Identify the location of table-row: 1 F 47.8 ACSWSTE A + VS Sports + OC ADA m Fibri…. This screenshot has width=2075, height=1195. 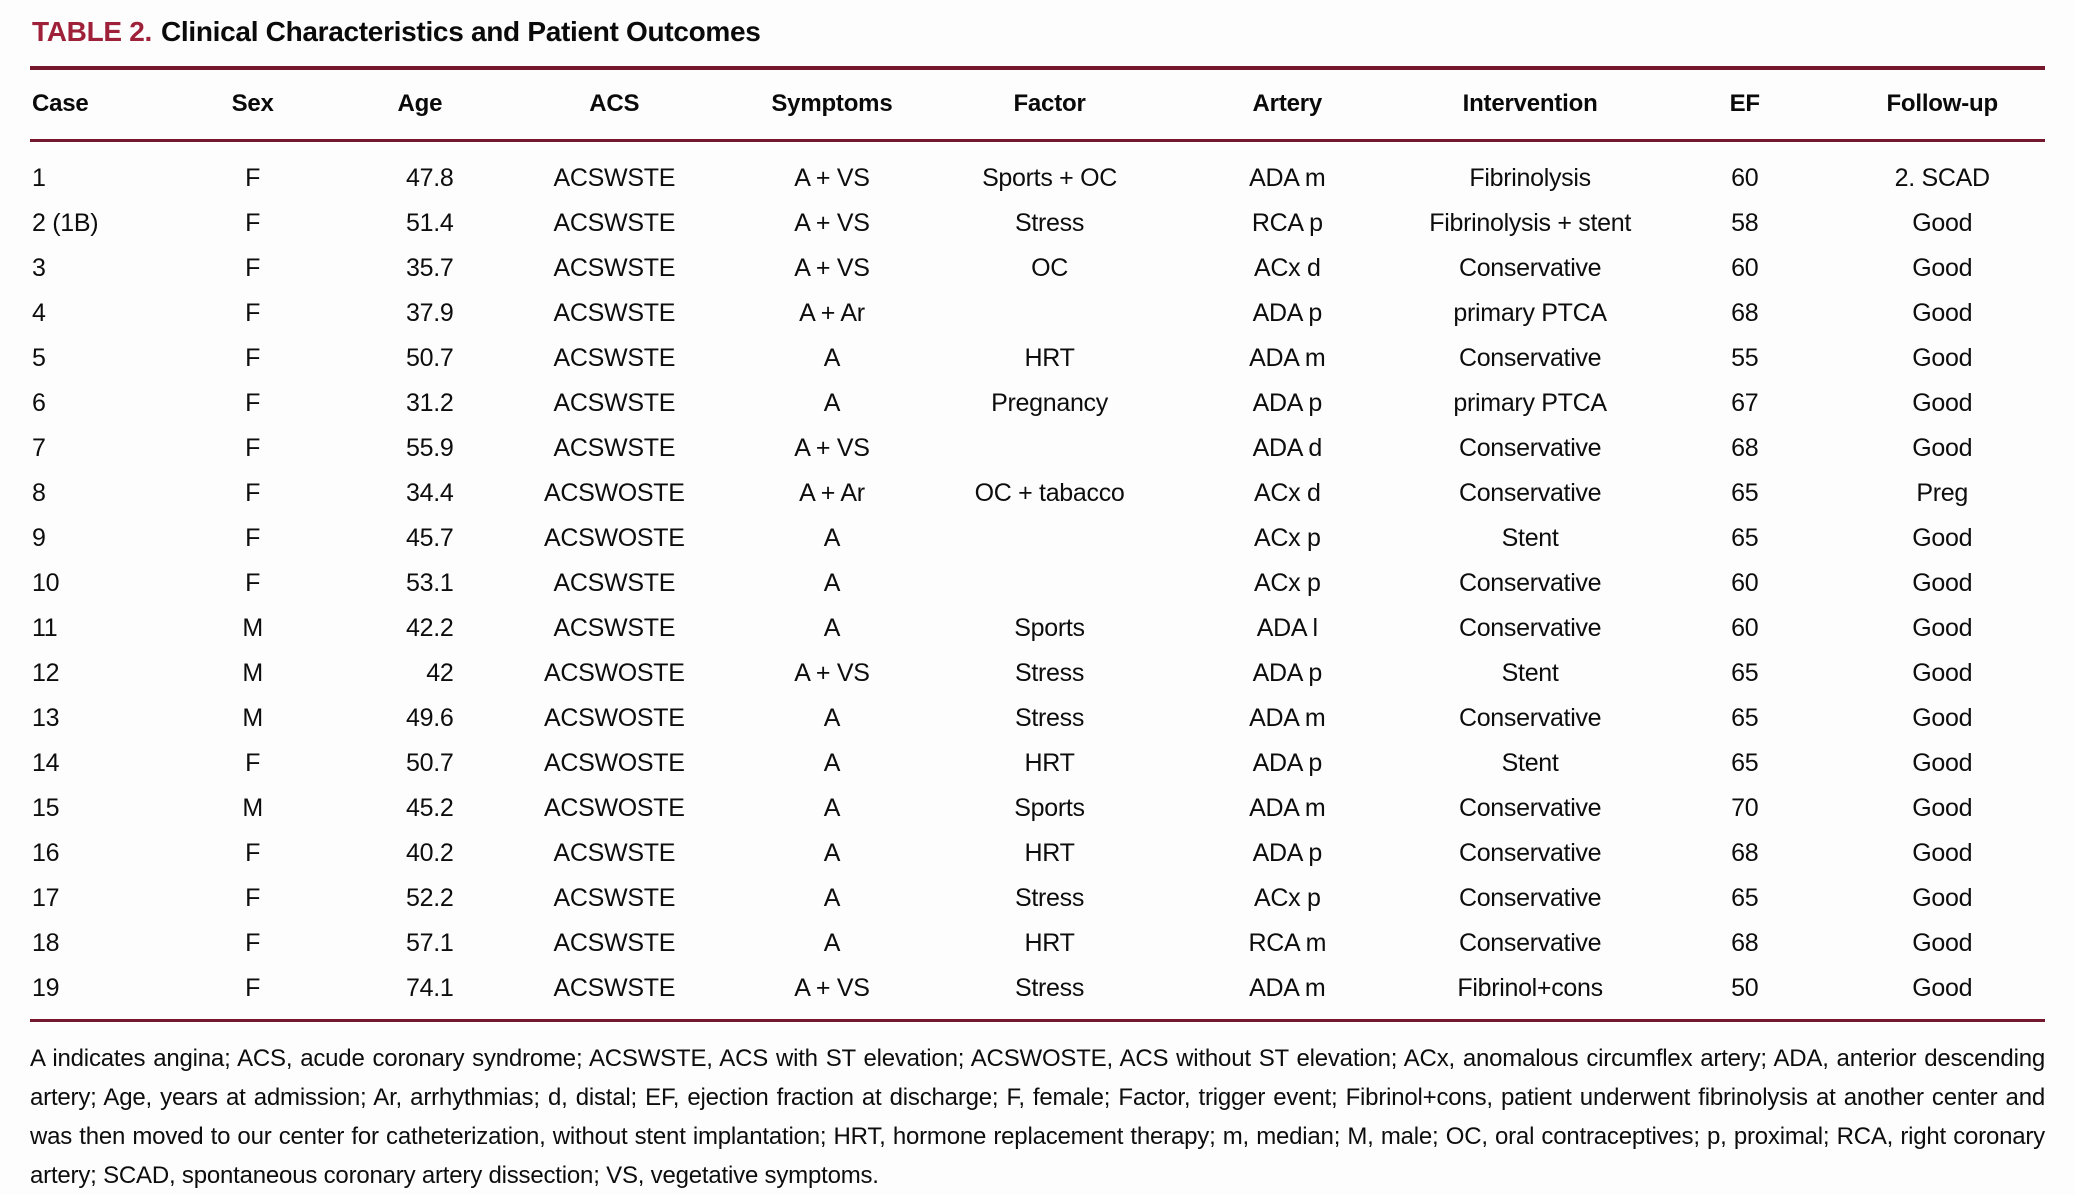
(1037, 171).